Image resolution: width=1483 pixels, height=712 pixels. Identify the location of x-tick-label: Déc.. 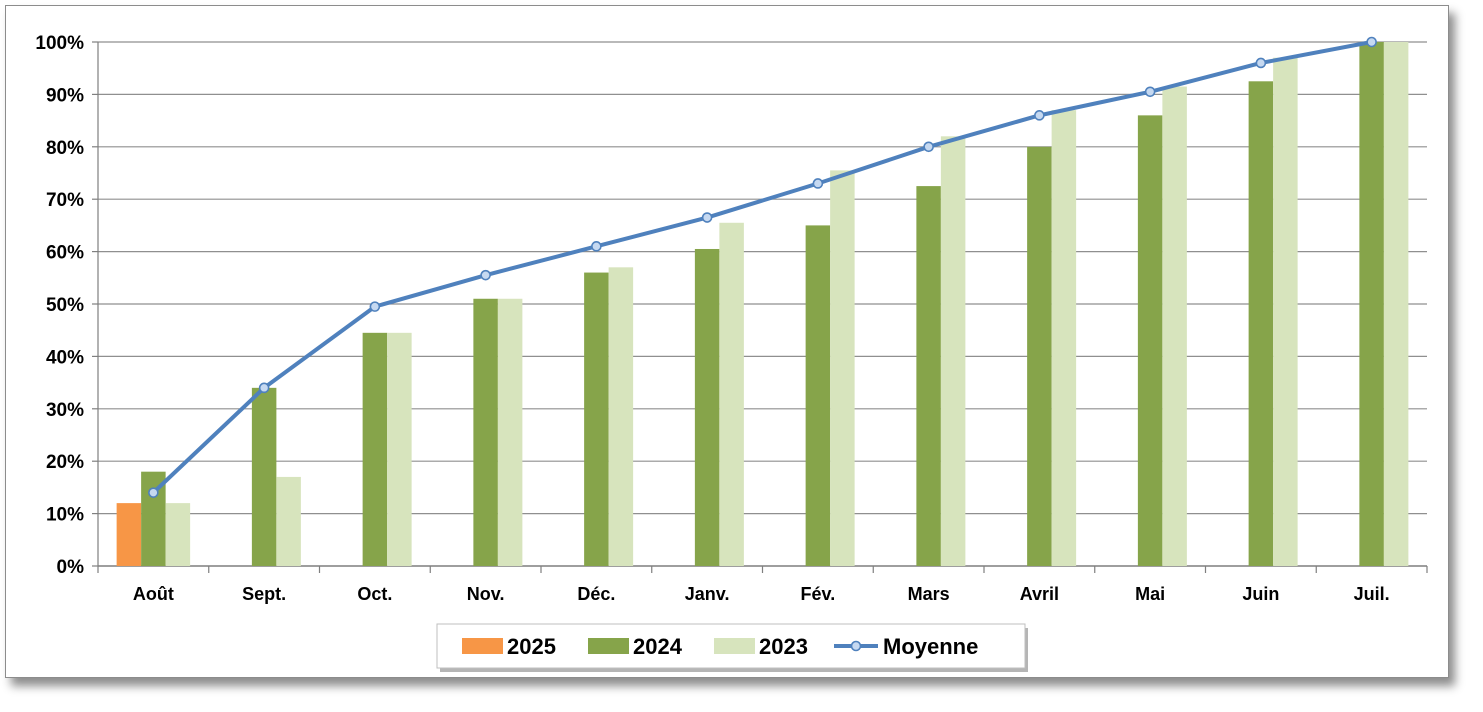
(596, 594).